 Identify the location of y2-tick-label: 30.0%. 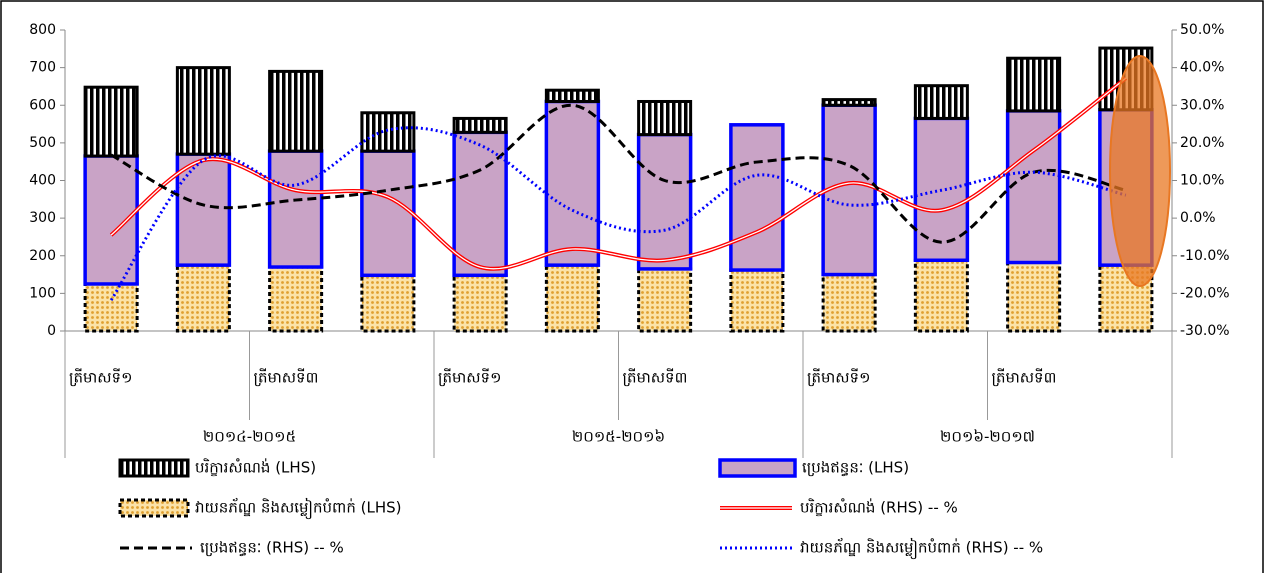
(1202, 105).